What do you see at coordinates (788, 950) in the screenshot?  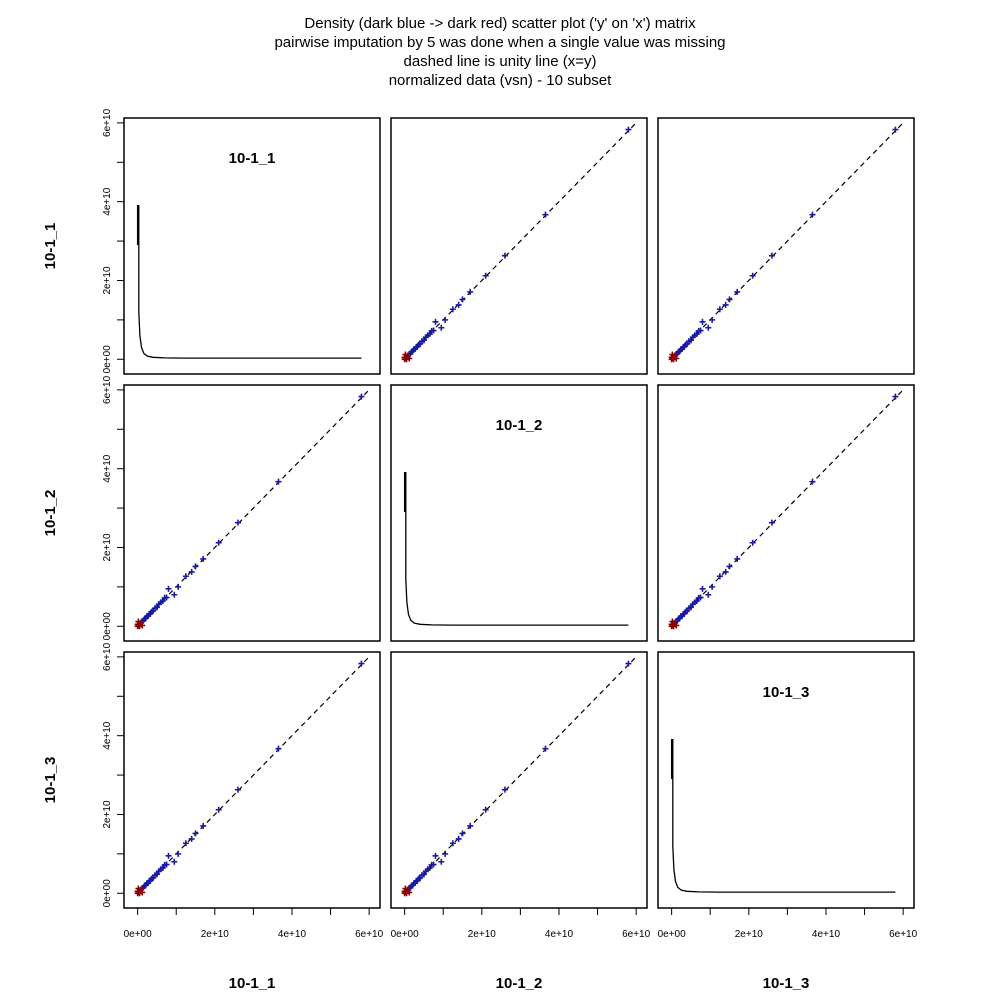 I see `x-axis-col-3: 0e+00 2e+10 4e+10 6e+10 10-1_3` at bounding box center [788, 950].